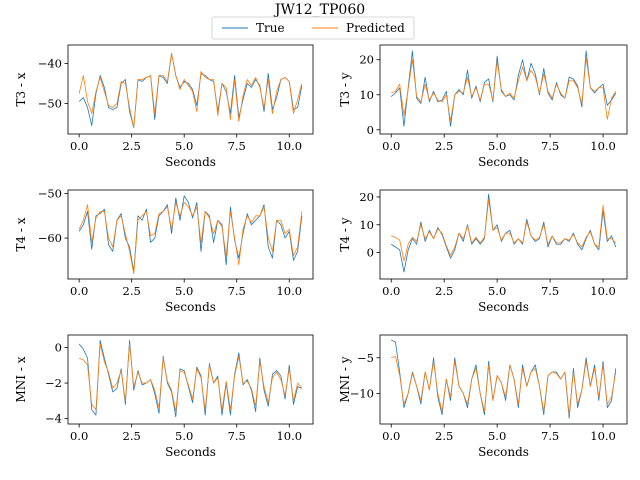 The width and height of the screenshot is (640, 480). What do you see at coordinates (375, 28) in the screenshot?
I see `legend-label-1: Predicted` at bounding box center [375, 28].